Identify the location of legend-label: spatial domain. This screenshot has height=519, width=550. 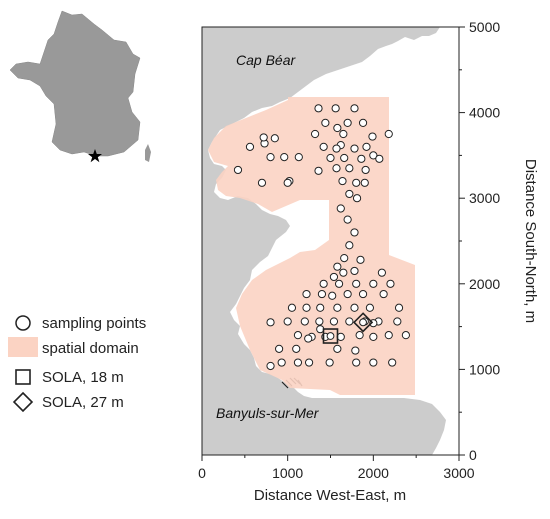
(90, 348).